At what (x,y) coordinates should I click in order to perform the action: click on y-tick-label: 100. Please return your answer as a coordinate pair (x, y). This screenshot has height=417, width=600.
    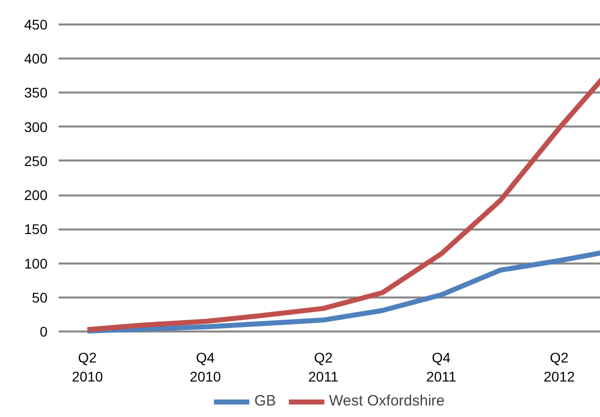
    Looking at the image, I should click on (36, 263).